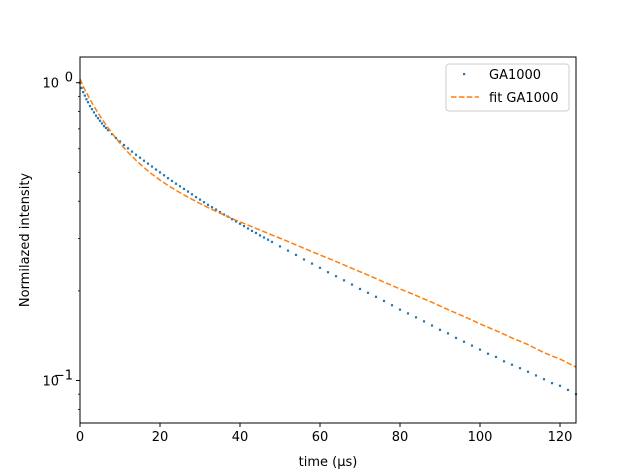 This screenshot has height=476, width=640. I want to click on x-axis-ticks: 0 20 40 60 80 100 120, so click(324, 434).